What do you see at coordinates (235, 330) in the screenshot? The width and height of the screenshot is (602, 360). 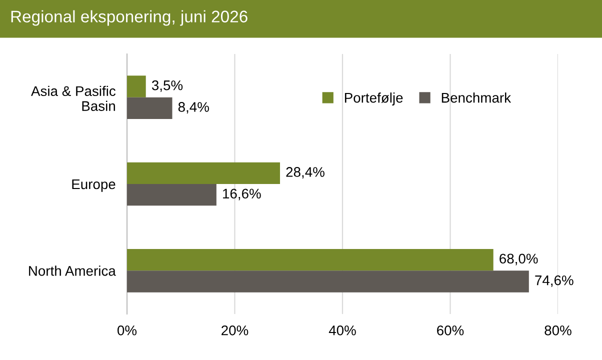 I see `x-tick-label: 20%` at bounding box center [235, 330].